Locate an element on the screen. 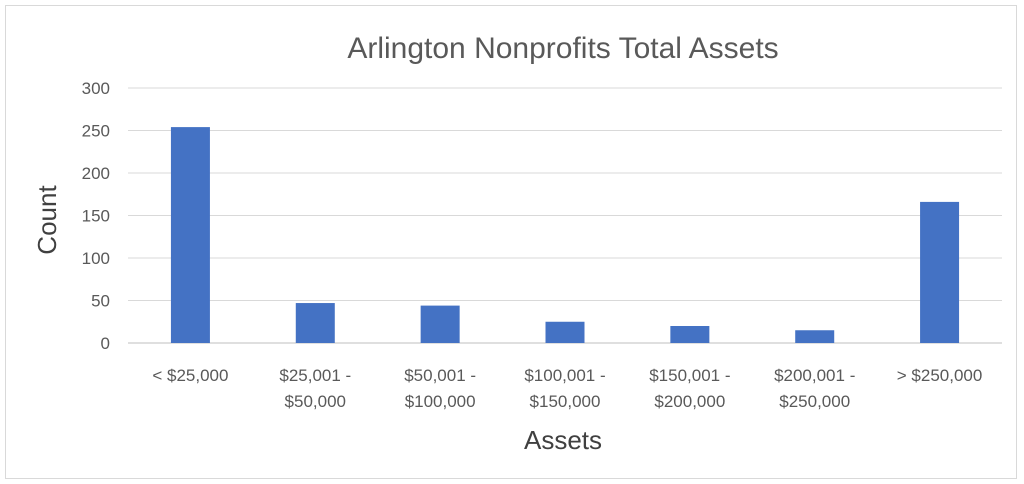 This screenshot has width=1024, height=484. x-category-label: $100,001 -$150,000 is located at coordinates (564, 388).